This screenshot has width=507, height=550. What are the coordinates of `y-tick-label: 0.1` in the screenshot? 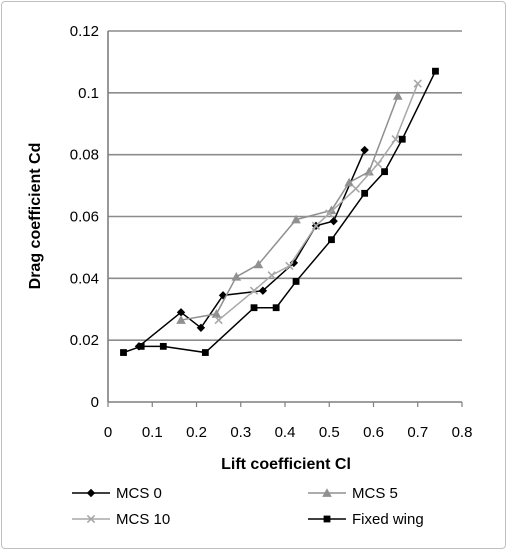 It's located at (88, 93).